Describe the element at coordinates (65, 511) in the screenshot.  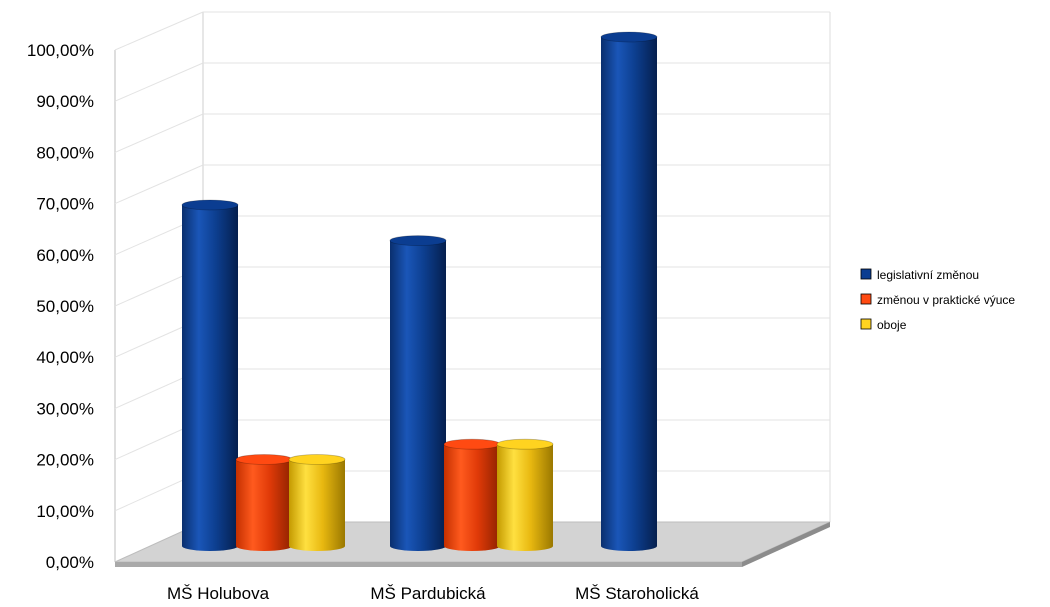
I see `y-tick-label: 10,00%` at that location.